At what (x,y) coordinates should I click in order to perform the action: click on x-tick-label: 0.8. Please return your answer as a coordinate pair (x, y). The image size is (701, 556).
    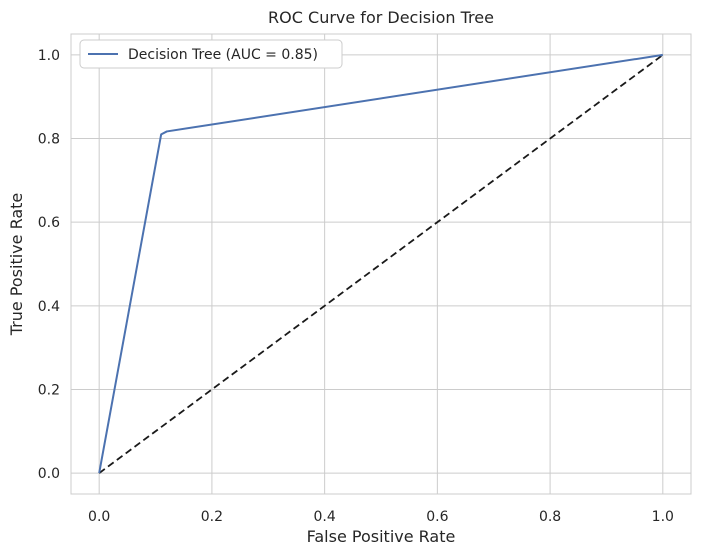
    Looking at the image, I should click on (550, 517).